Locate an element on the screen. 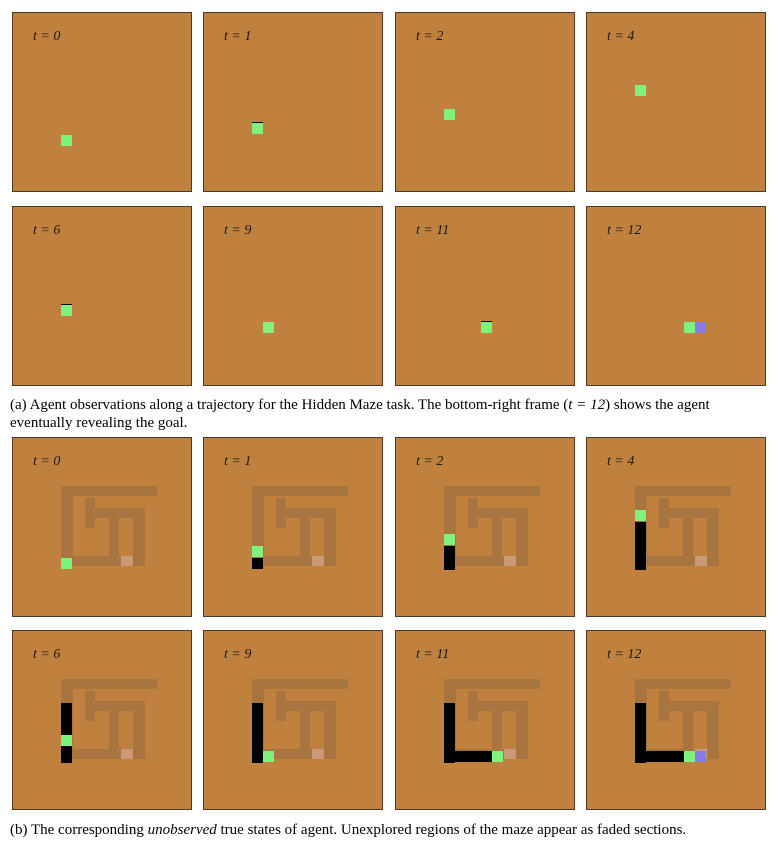 Image resolution: width=780 pixels, height=850 pixels. observation-frame: t = 1 is located at coordinates (293, 102).